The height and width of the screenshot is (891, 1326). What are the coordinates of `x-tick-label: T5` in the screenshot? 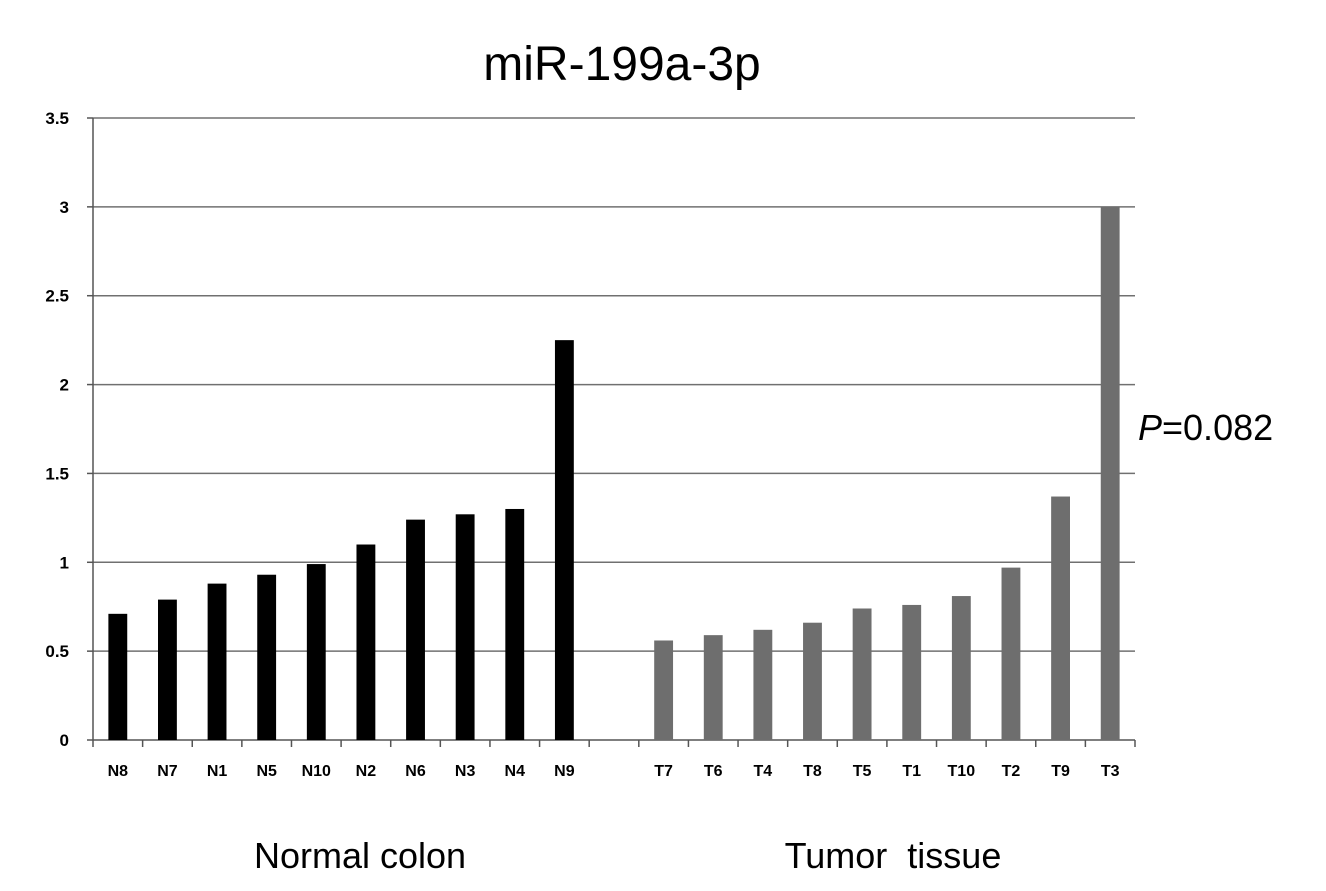 It's located at (862, 771).